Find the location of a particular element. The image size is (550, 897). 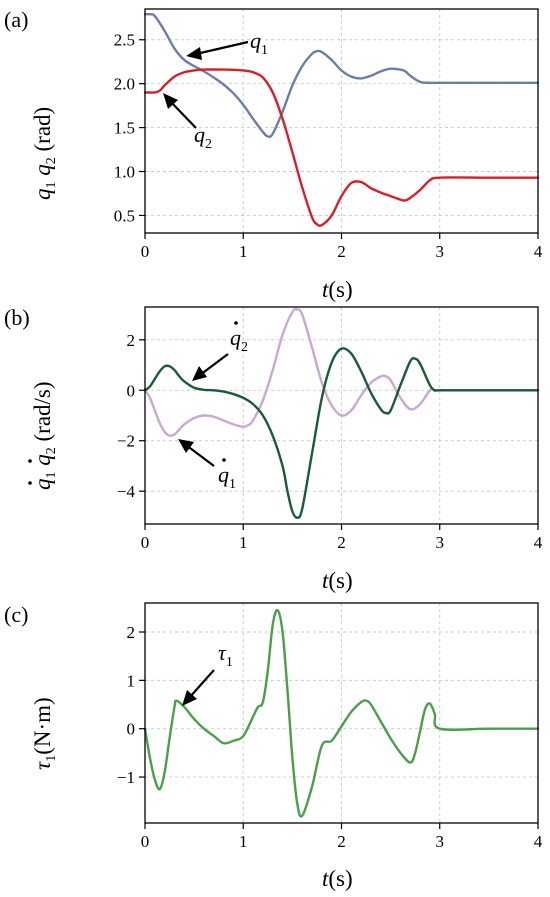

annotation-qdot1-base: q is located at coordinates (223, 474).